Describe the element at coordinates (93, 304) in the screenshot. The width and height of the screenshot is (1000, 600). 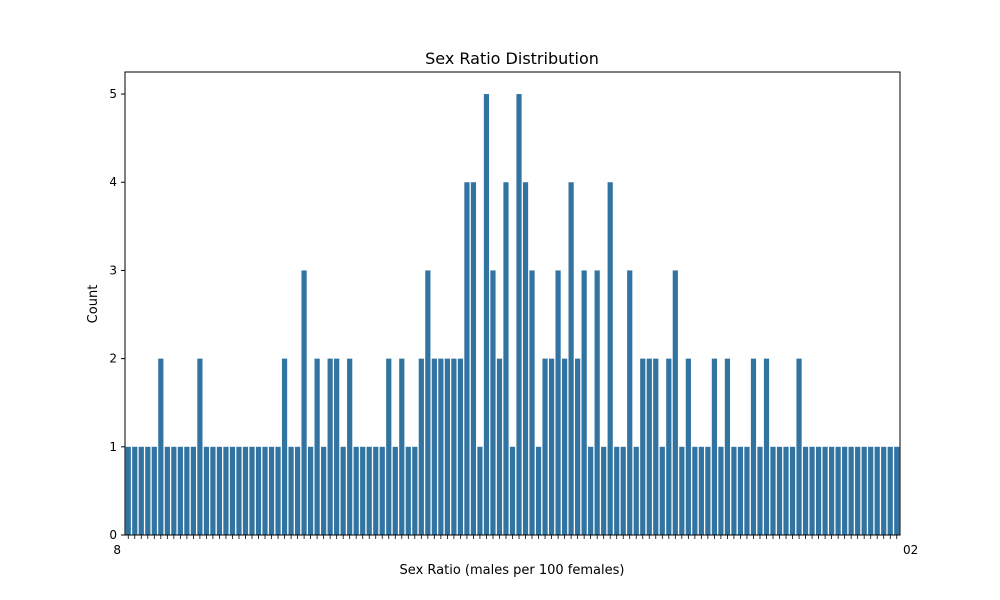
I see `y-axis-label: Count` at that location.